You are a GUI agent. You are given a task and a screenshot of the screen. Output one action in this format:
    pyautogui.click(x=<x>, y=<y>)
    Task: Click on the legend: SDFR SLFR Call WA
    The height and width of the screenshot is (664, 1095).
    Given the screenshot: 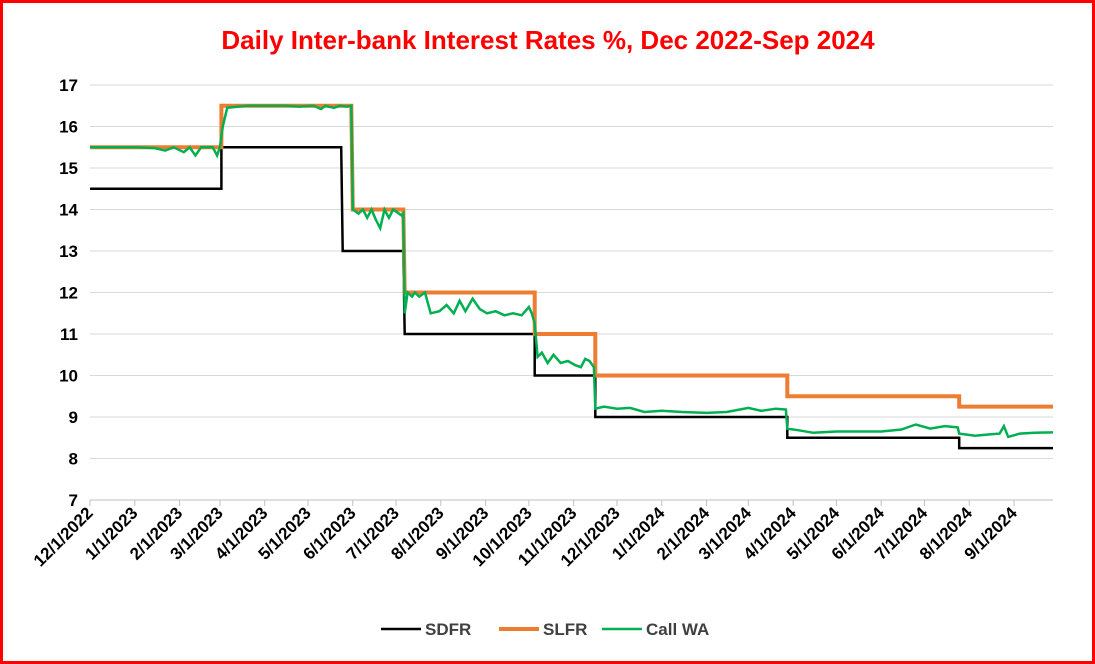 What is the action you would take?
    pyautogui.click(x=545, y=629)
    